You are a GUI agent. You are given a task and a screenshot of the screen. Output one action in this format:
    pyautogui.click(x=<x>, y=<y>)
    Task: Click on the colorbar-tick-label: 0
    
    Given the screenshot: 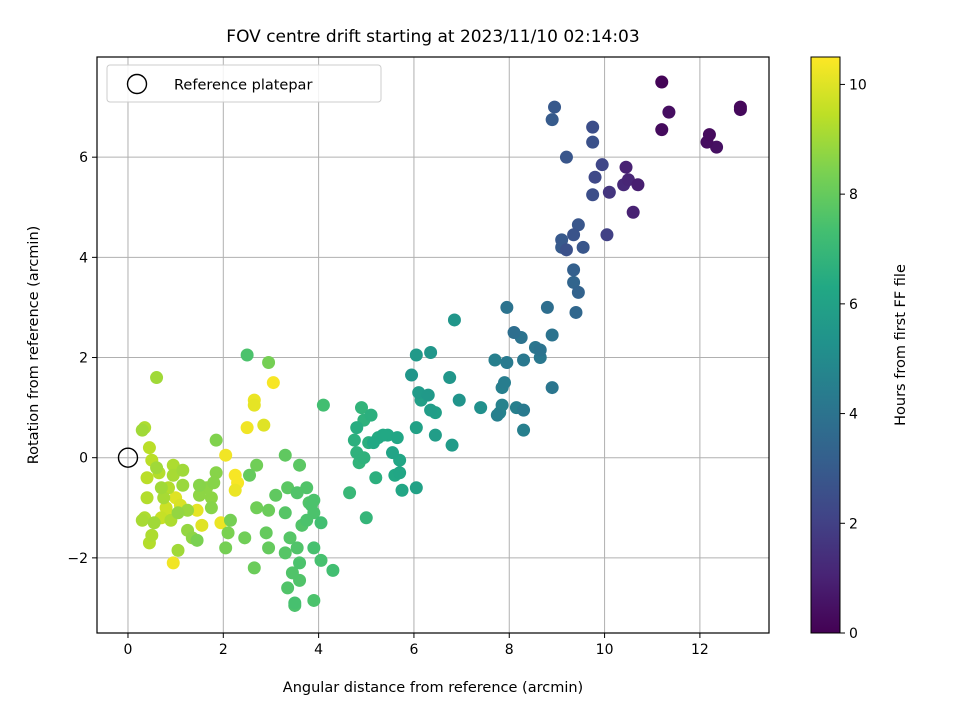 What is the action you would take?
    pyautogui.click(x=853, y=634)
    